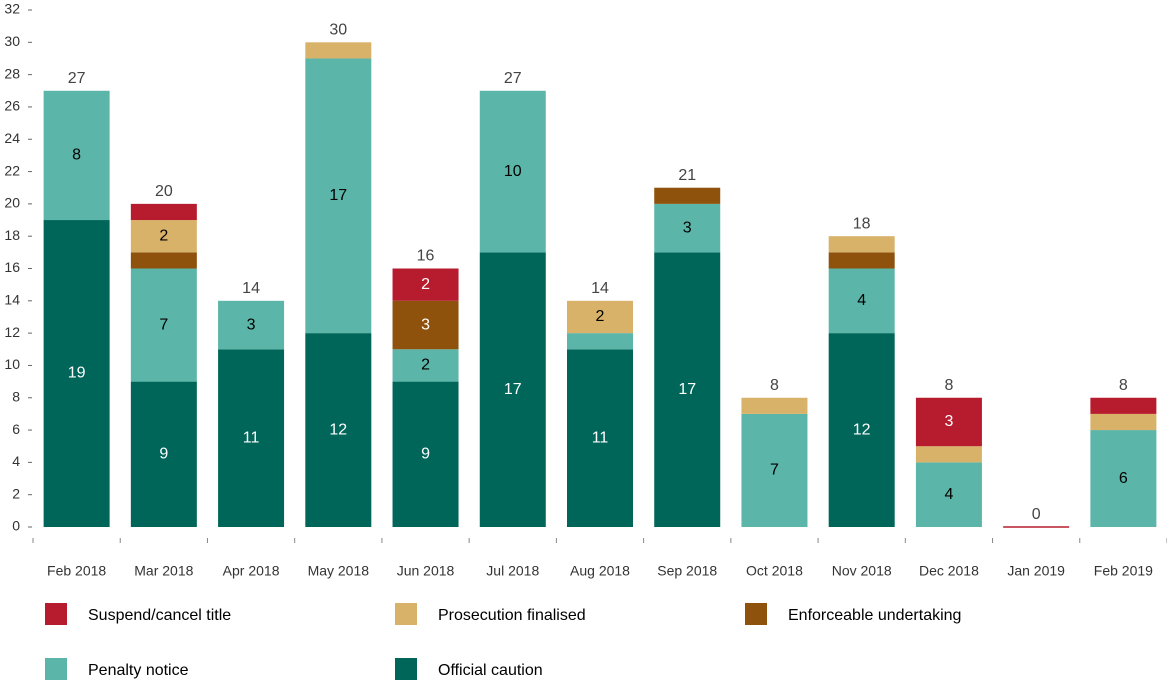 Image resolution: width=1167 pixels, height=687 pixels. I want to click on legend-label: Penalty notice, so click(138, 670).